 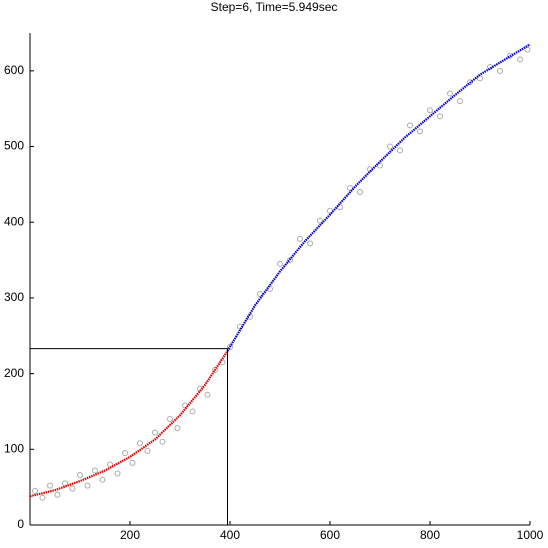 What do you see at coordinates (14, 221) in the screenshot?
I see `y-tick-label: 400` at bounding box center [14, 221].